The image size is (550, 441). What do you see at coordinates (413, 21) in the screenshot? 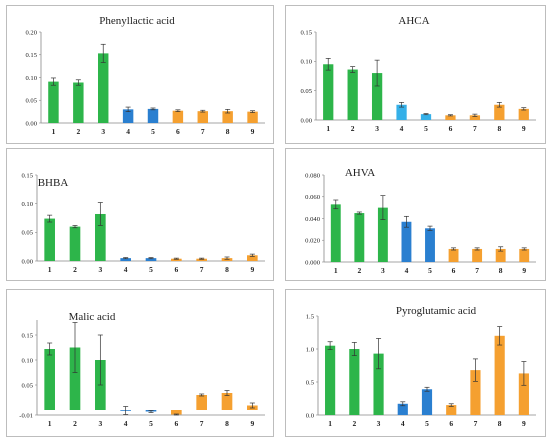
I see `chart-title: AHCA` at bounding box center [413, 21].